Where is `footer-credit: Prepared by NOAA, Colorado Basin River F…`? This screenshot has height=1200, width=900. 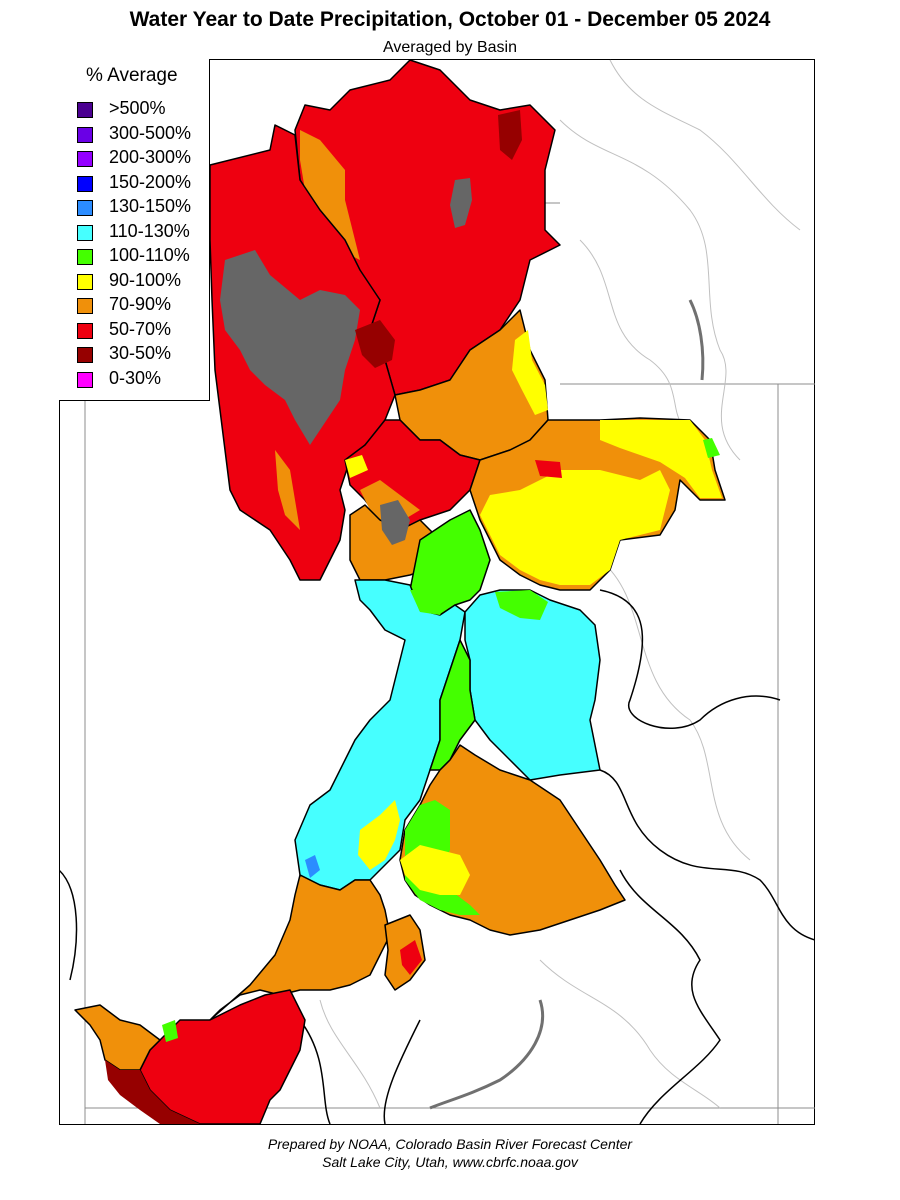 footer-credit: Prepared by NOAA, Colorado Basin River F… is located at coordinates (450, 1144).